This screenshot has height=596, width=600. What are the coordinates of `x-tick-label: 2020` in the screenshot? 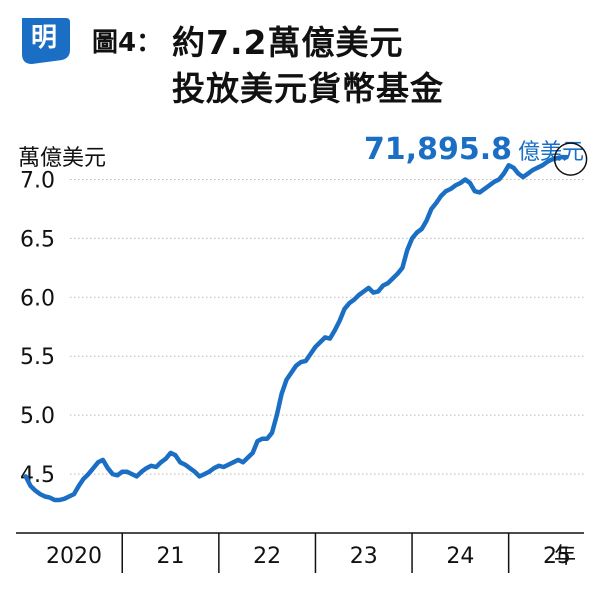 It's located at (74, 556).